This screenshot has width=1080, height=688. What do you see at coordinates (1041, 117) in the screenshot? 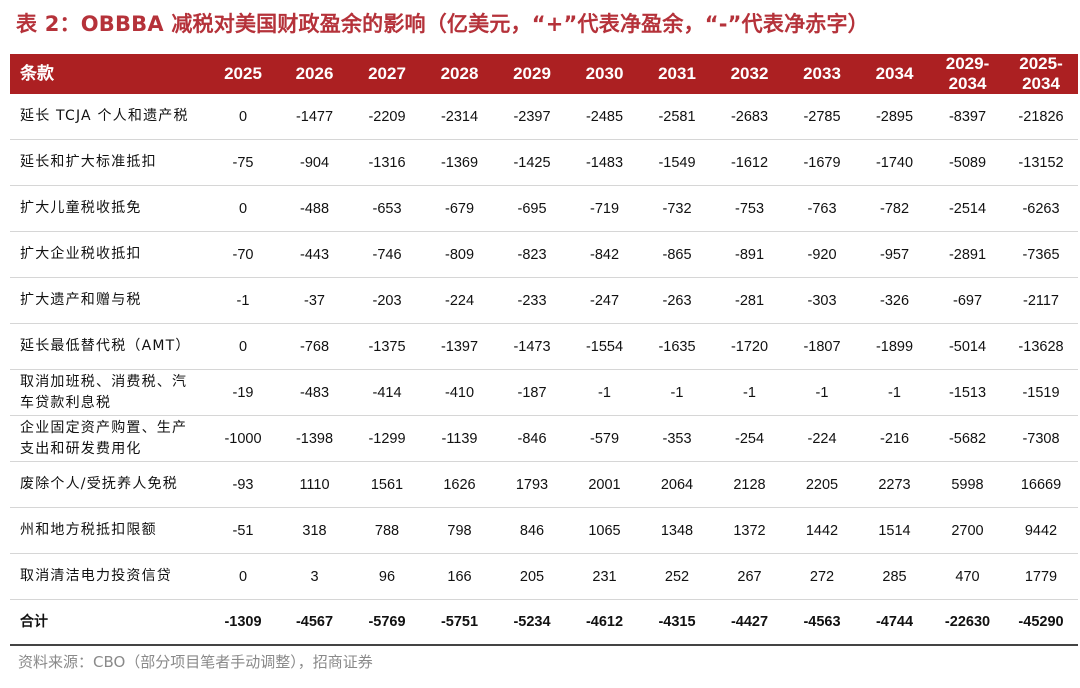
I see `value-cell: -21826` at bounding box center [1041, 117].